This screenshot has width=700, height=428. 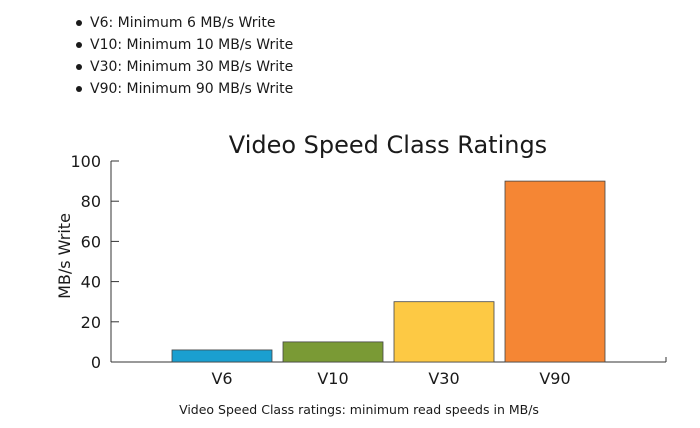 What do you see at coordinates (390, 378) in the screenshot?
I see `x-tick-labels: V6 V10 V30 V90` at bounding box center [390, 378].